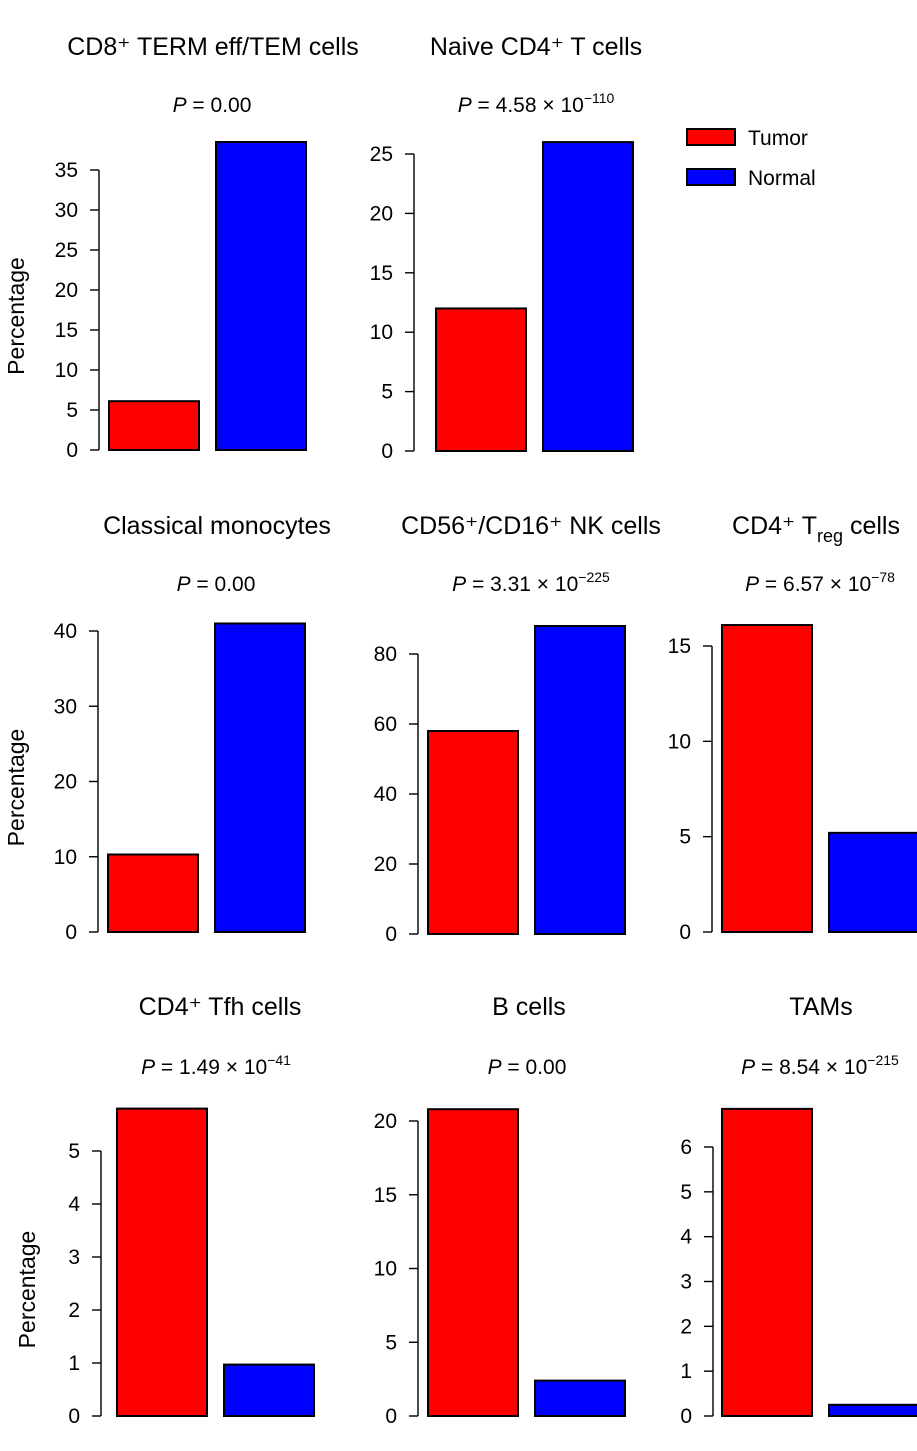  What do you see at coordinates (536, 47) in the screenshot?
I see `chart-title: Naive CD4⁺ T cells` at bounding box center [536, 47].